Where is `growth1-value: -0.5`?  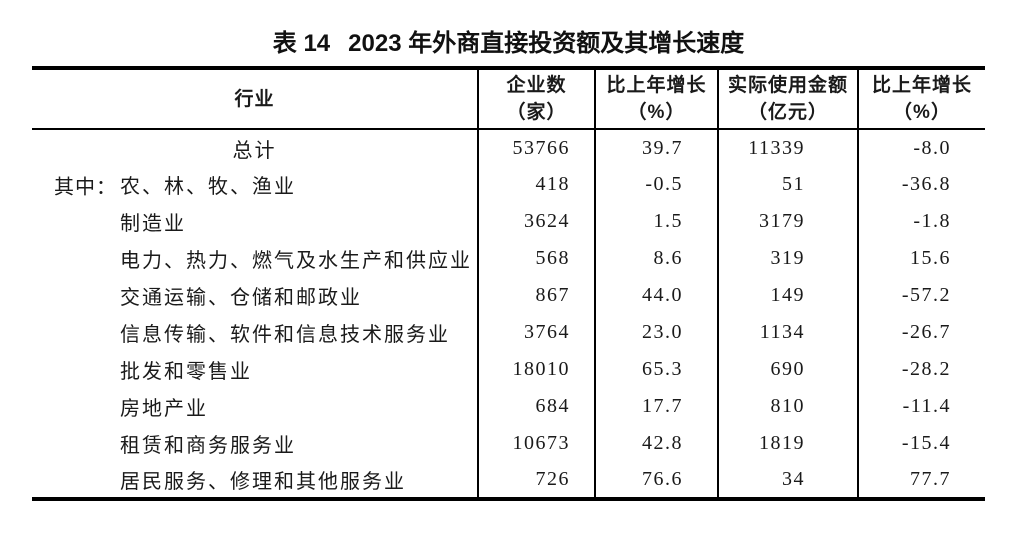
growth1-value: -0.5 is located at coordinates (656, 184).